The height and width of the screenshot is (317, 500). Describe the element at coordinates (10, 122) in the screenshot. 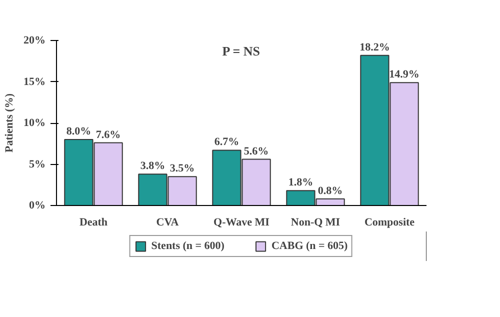

I see `y-axis-title: Patients (%)` at that location.